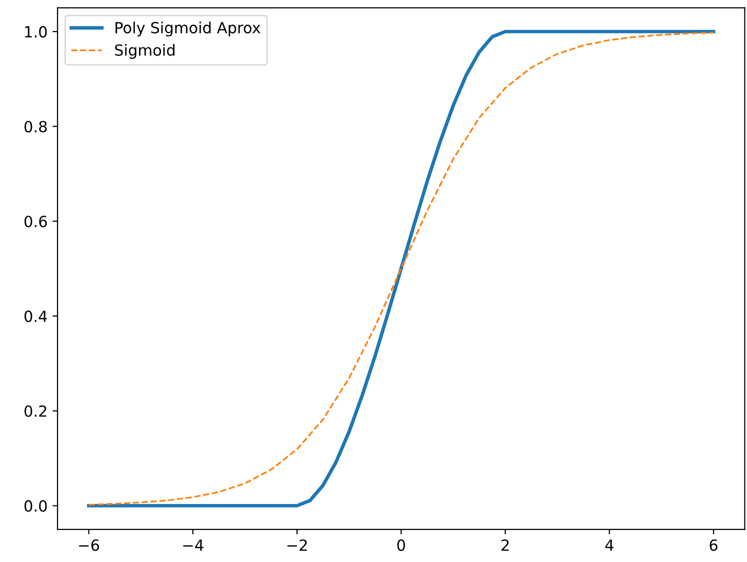 The height and width of the screenshot is (562, 747). Describe the element at coordinates (144, 51) in the screenshot. I see `legend-label: Sigmoid` at that location.